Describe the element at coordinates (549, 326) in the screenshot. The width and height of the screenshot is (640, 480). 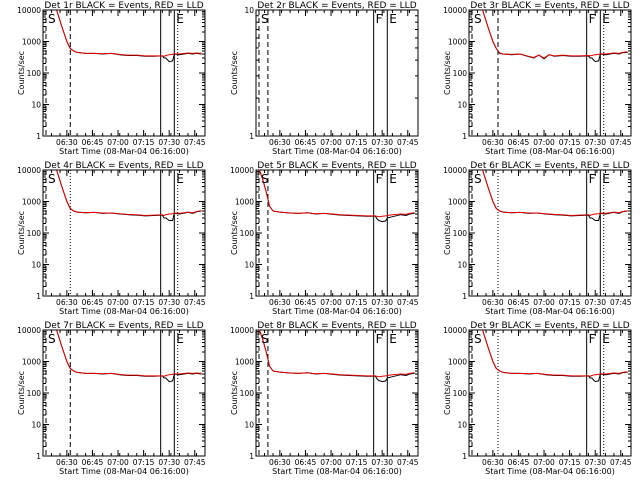
I see `panel-title: Det 9r BLACK = Events, RED = LLD` at that location.